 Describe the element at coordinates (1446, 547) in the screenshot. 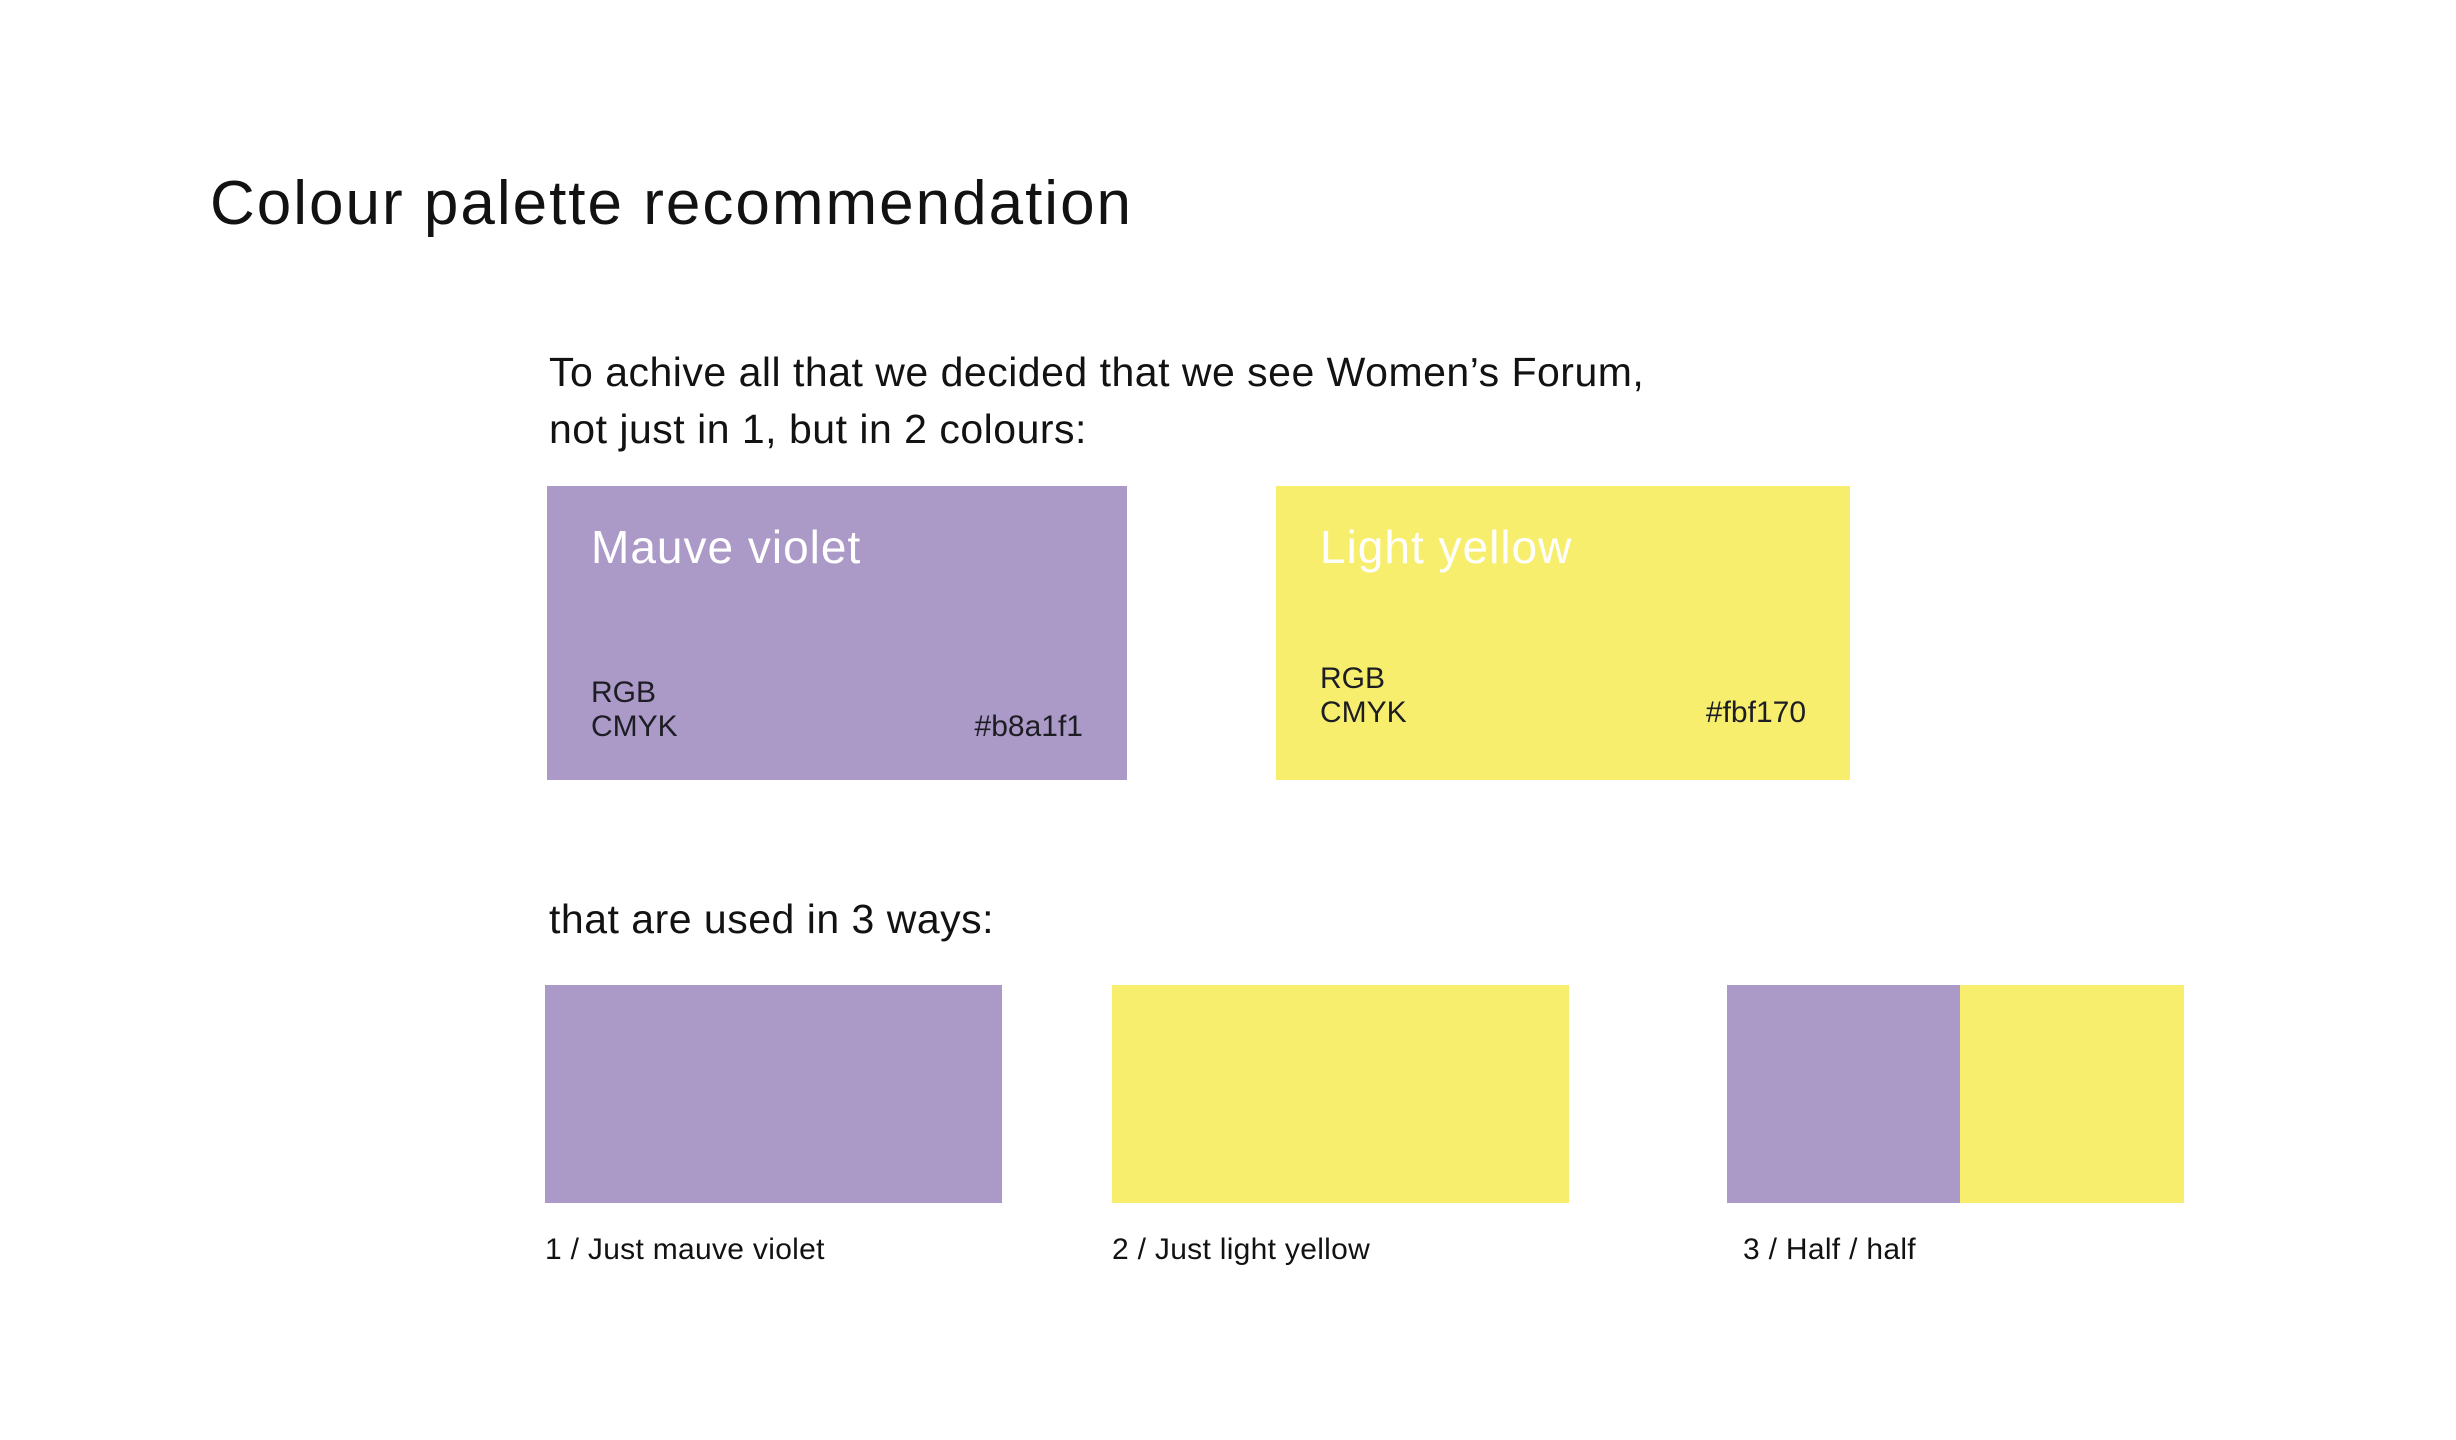

I see `swatch-name: Light yellow` at that location.